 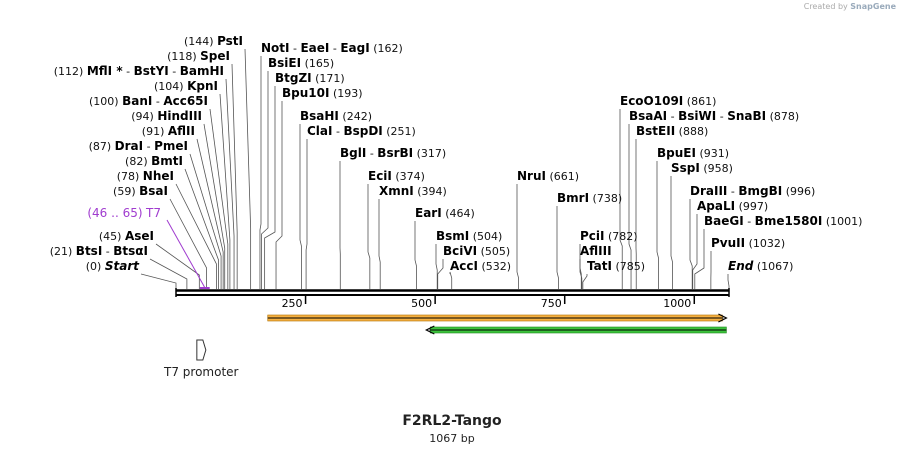 What do you see at coordinates (460, 251) in the screenshot?
I see `site-name: BciVI` at bounding box center [460, 251].